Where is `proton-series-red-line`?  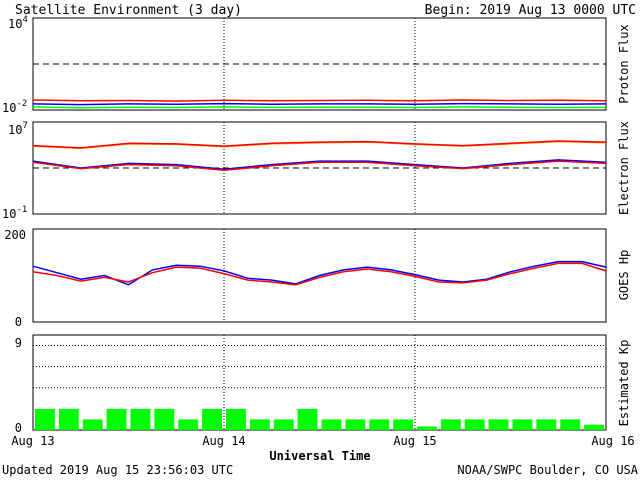
proton-series-red-line is located at coordinates (319, 100).